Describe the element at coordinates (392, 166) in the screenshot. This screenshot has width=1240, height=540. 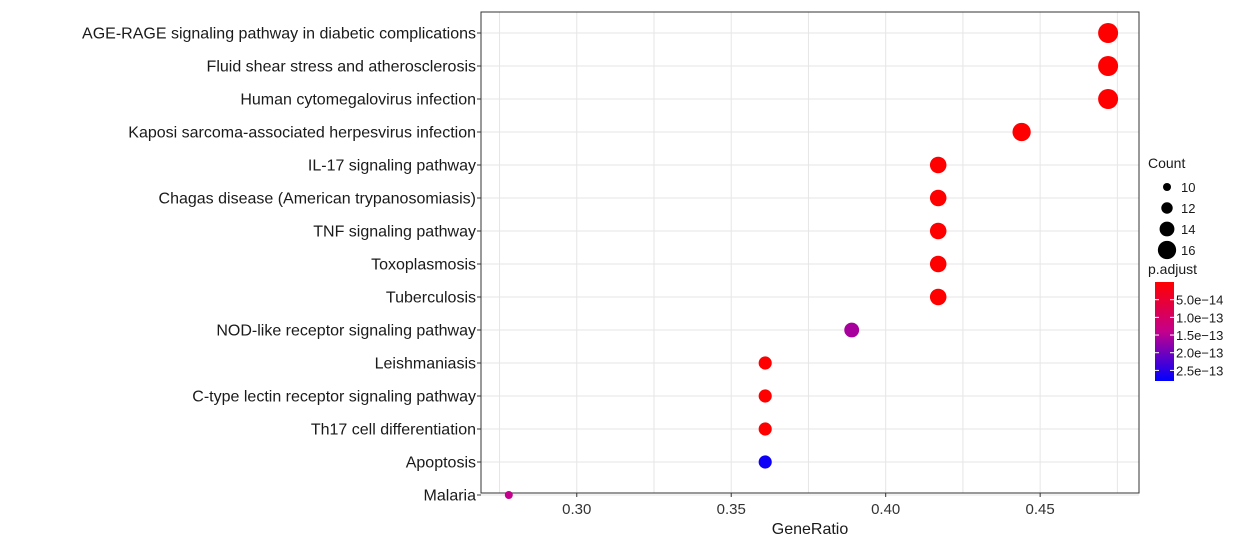
I see `y-tick-label: IL-17 signaling pathway` at that location.